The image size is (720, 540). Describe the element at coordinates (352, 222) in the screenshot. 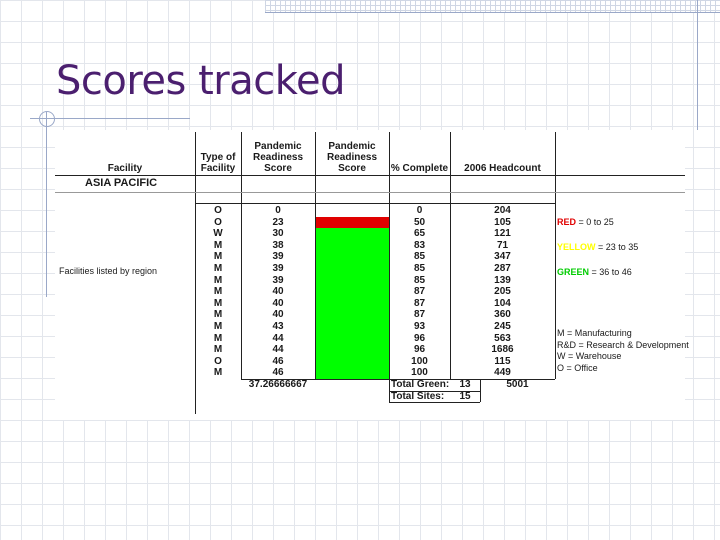

I see `status-fill-red` at that location.